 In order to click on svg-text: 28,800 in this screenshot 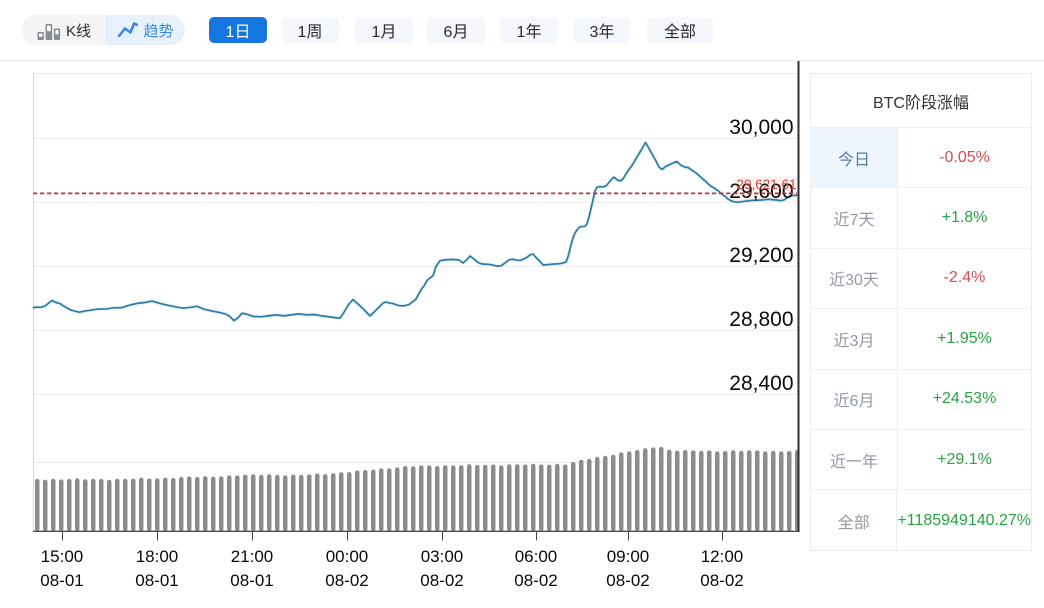, I will do `click(761, 319)`.